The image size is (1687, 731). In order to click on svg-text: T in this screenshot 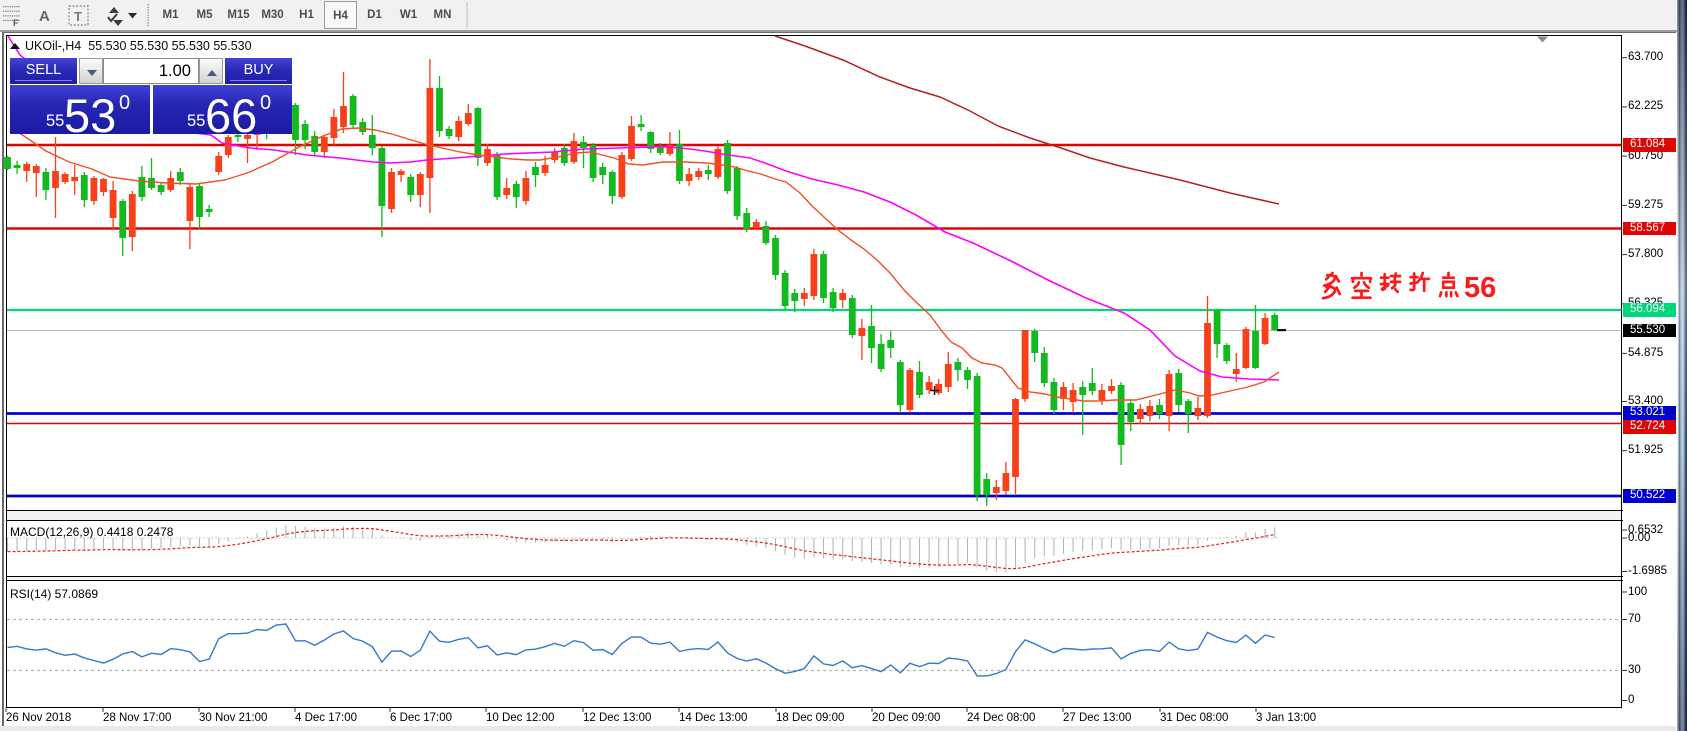, I will do `click(78, 16)`.